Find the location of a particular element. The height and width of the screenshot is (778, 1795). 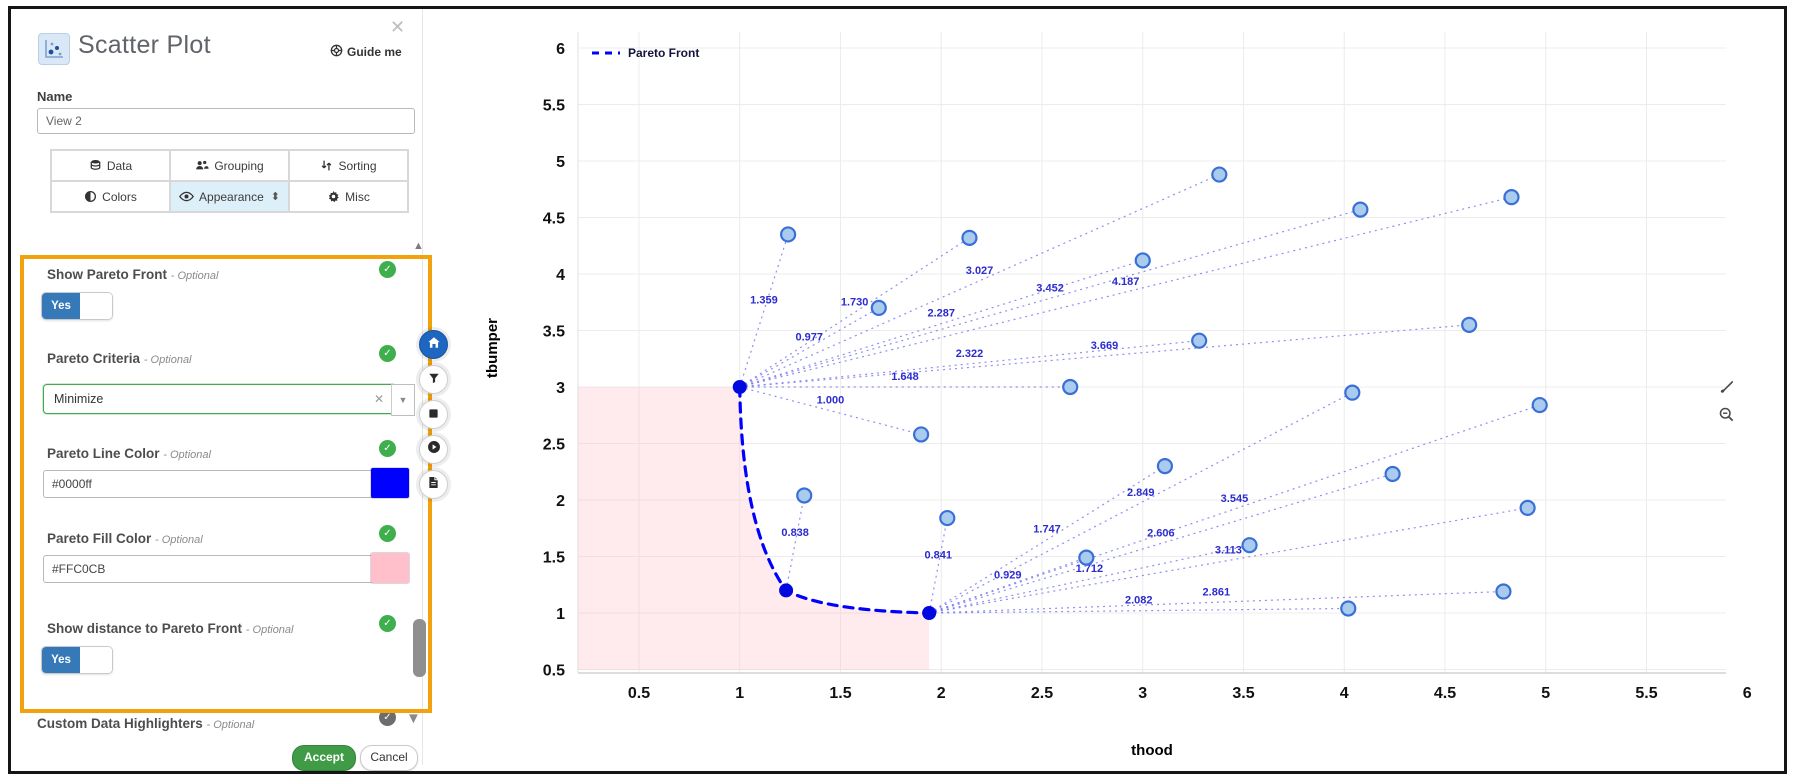

pareto-fill-region is located at coordinates (754, 528).